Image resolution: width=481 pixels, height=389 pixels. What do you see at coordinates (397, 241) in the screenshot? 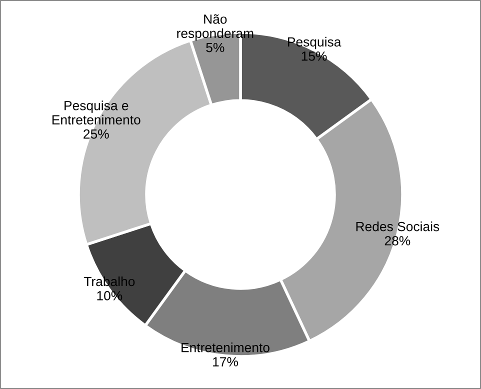
I see `data-label: 28%` at bounding box center [397, 241].